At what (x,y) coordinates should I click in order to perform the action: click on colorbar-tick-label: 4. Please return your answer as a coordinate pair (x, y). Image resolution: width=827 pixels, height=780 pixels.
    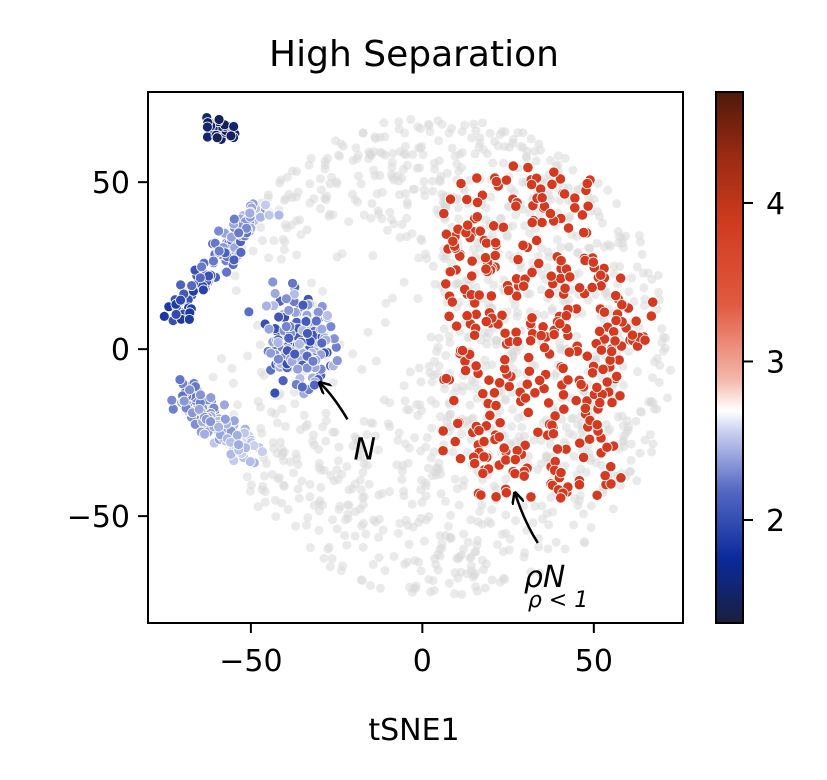
    Looking at the image, I should click on (775, 204).